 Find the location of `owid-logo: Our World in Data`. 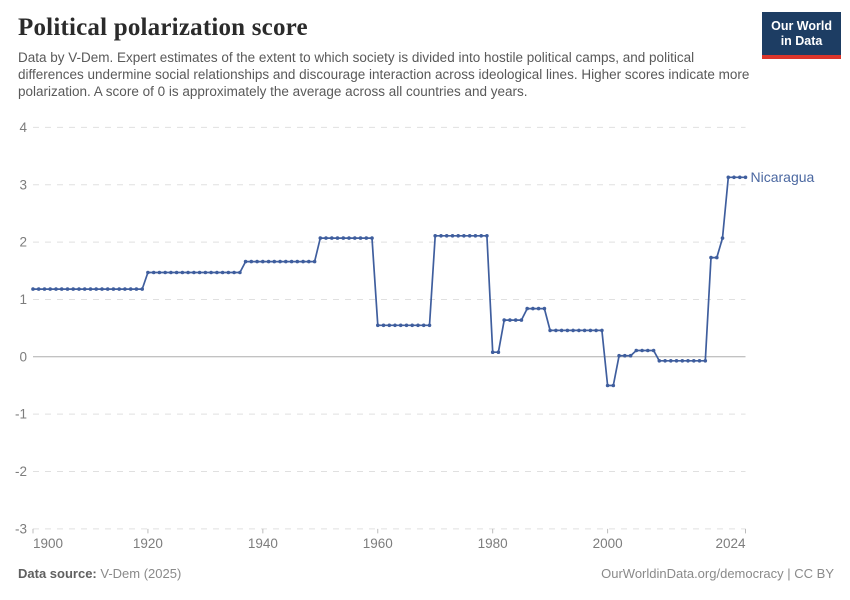

owid-logo: Our World in Data is located at coordinates (801, 35).